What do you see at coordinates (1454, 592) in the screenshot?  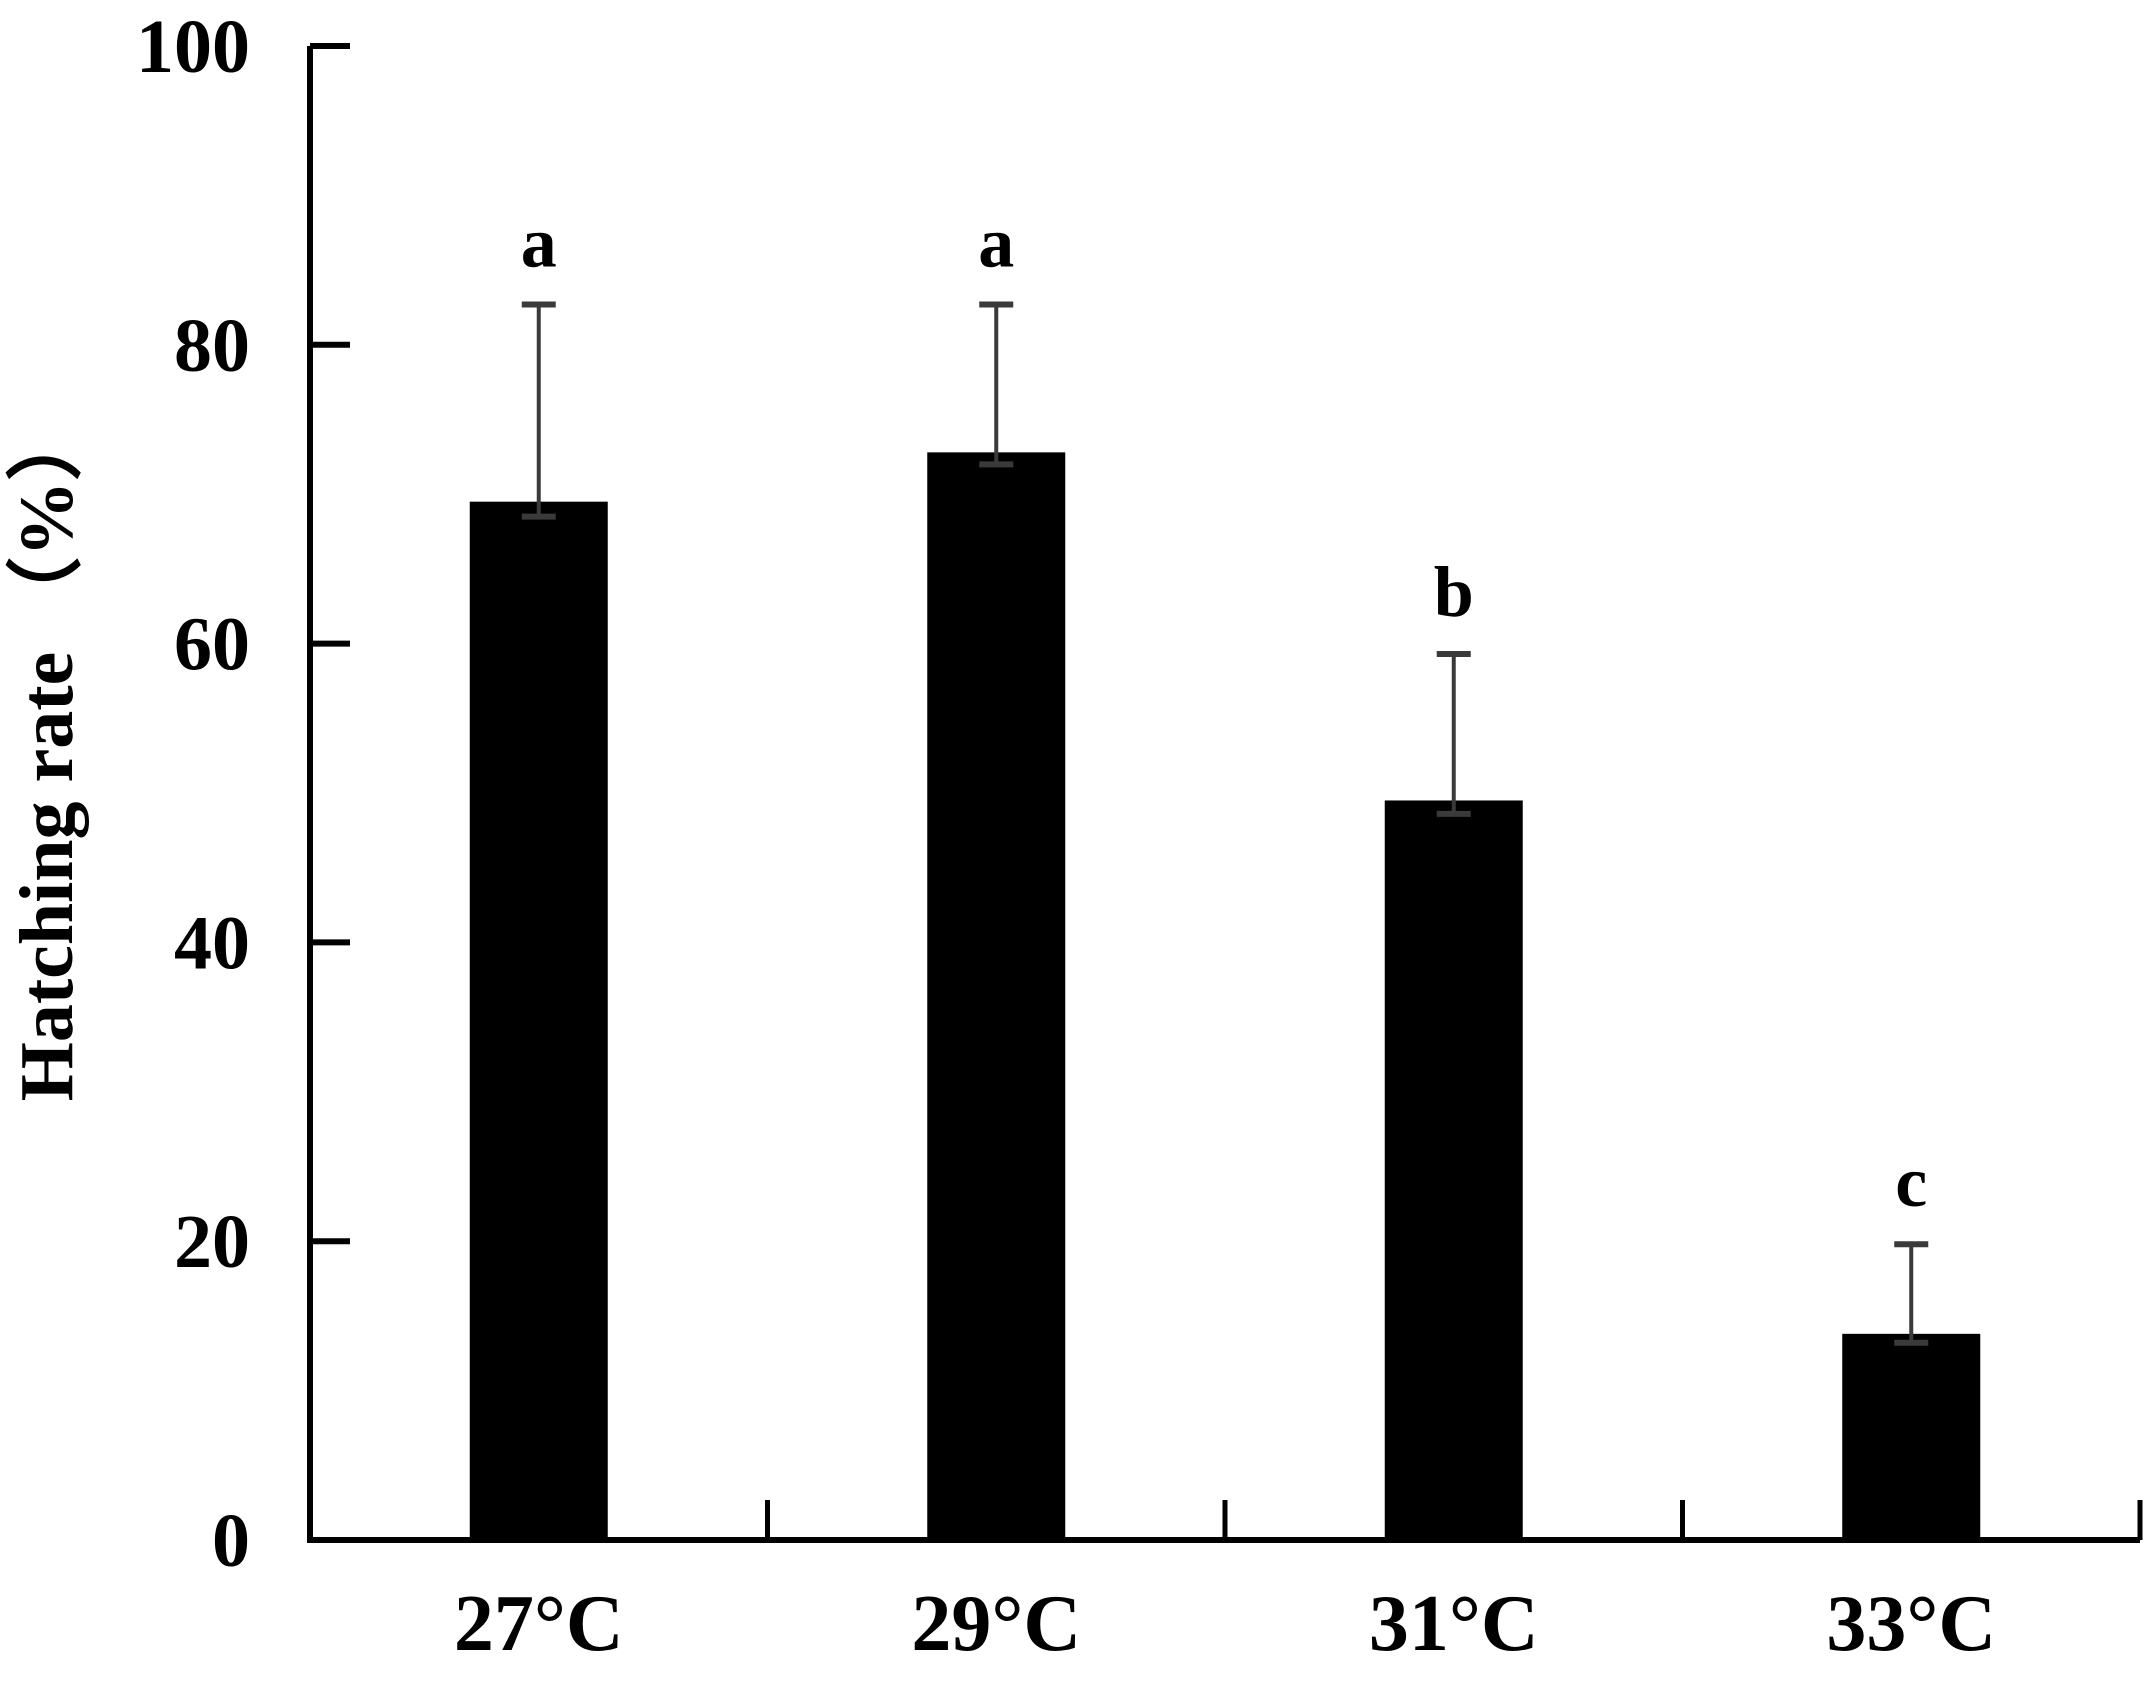 I see `significance-letter: b` at bounding box center [1454, 592].